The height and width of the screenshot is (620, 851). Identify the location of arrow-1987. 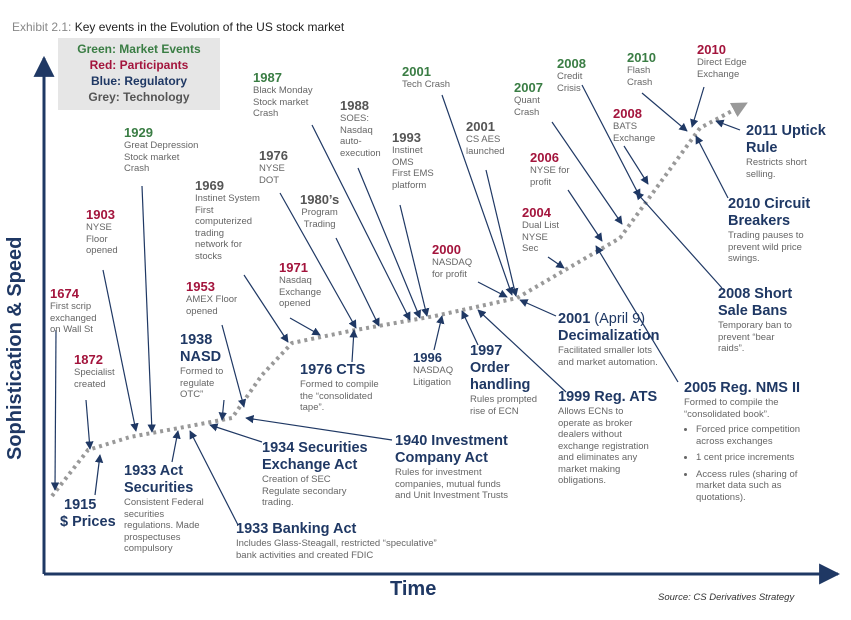
(361, 222).